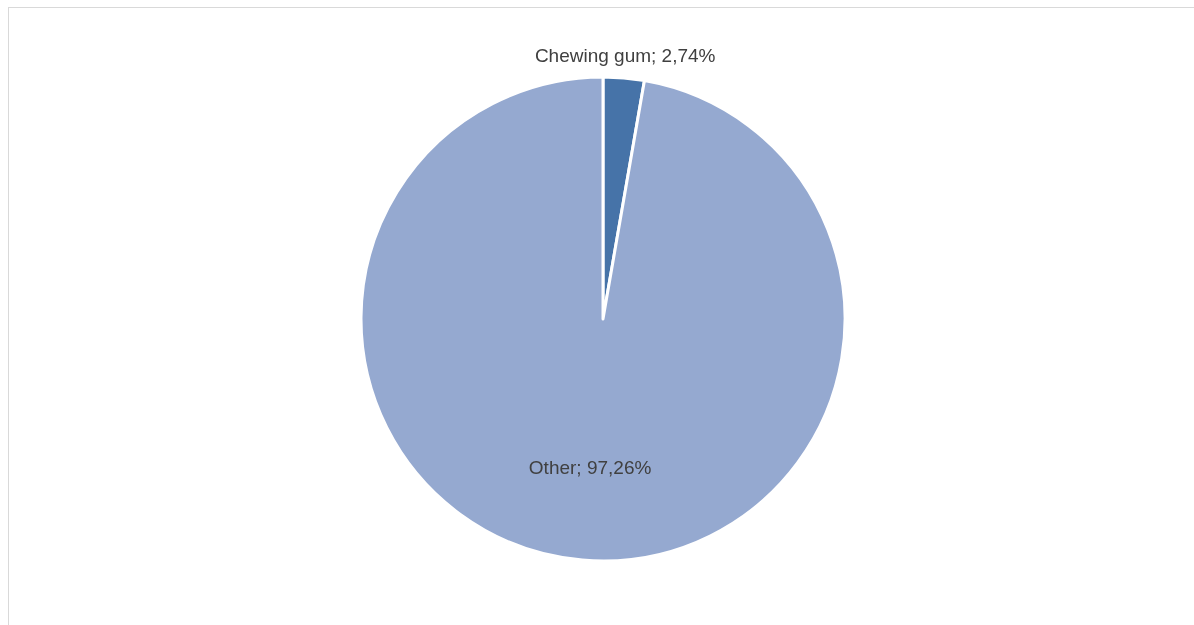 This screenshot has width=1194, height=625. What do you see at coordinates (625, 55) in the screenshot?
I see `slice-label: Chewing gum; 2,74%` at bounding box center [625, 55].